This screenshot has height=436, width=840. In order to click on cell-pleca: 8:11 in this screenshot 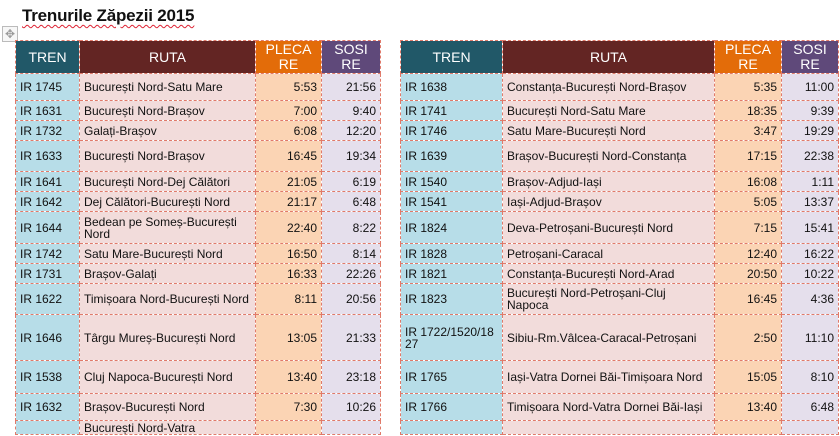, I will do `click(288, 299)`.